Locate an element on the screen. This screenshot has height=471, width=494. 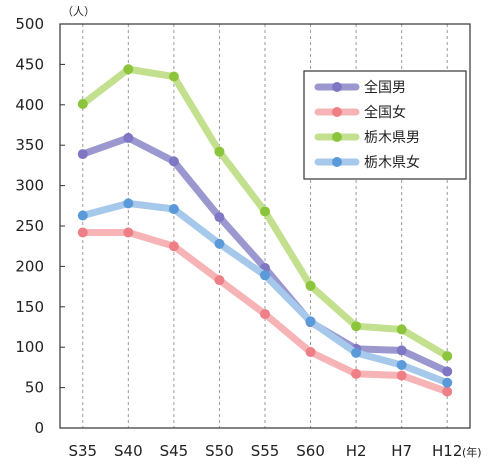
data-point-2-S50 is located at coordinates (219, 151).